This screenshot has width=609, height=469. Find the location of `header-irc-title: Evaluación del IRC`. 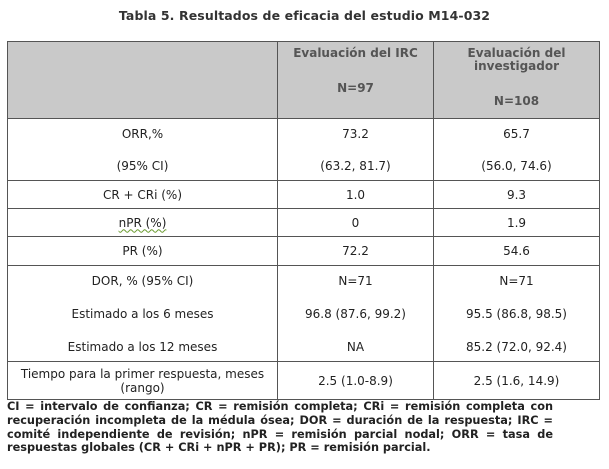

header-irc-title: Evaluación del IRC is located at coordinates (355, 53).